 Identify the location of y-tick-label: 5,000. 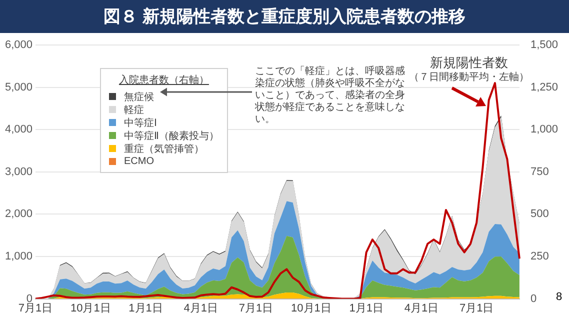
(18, 87).